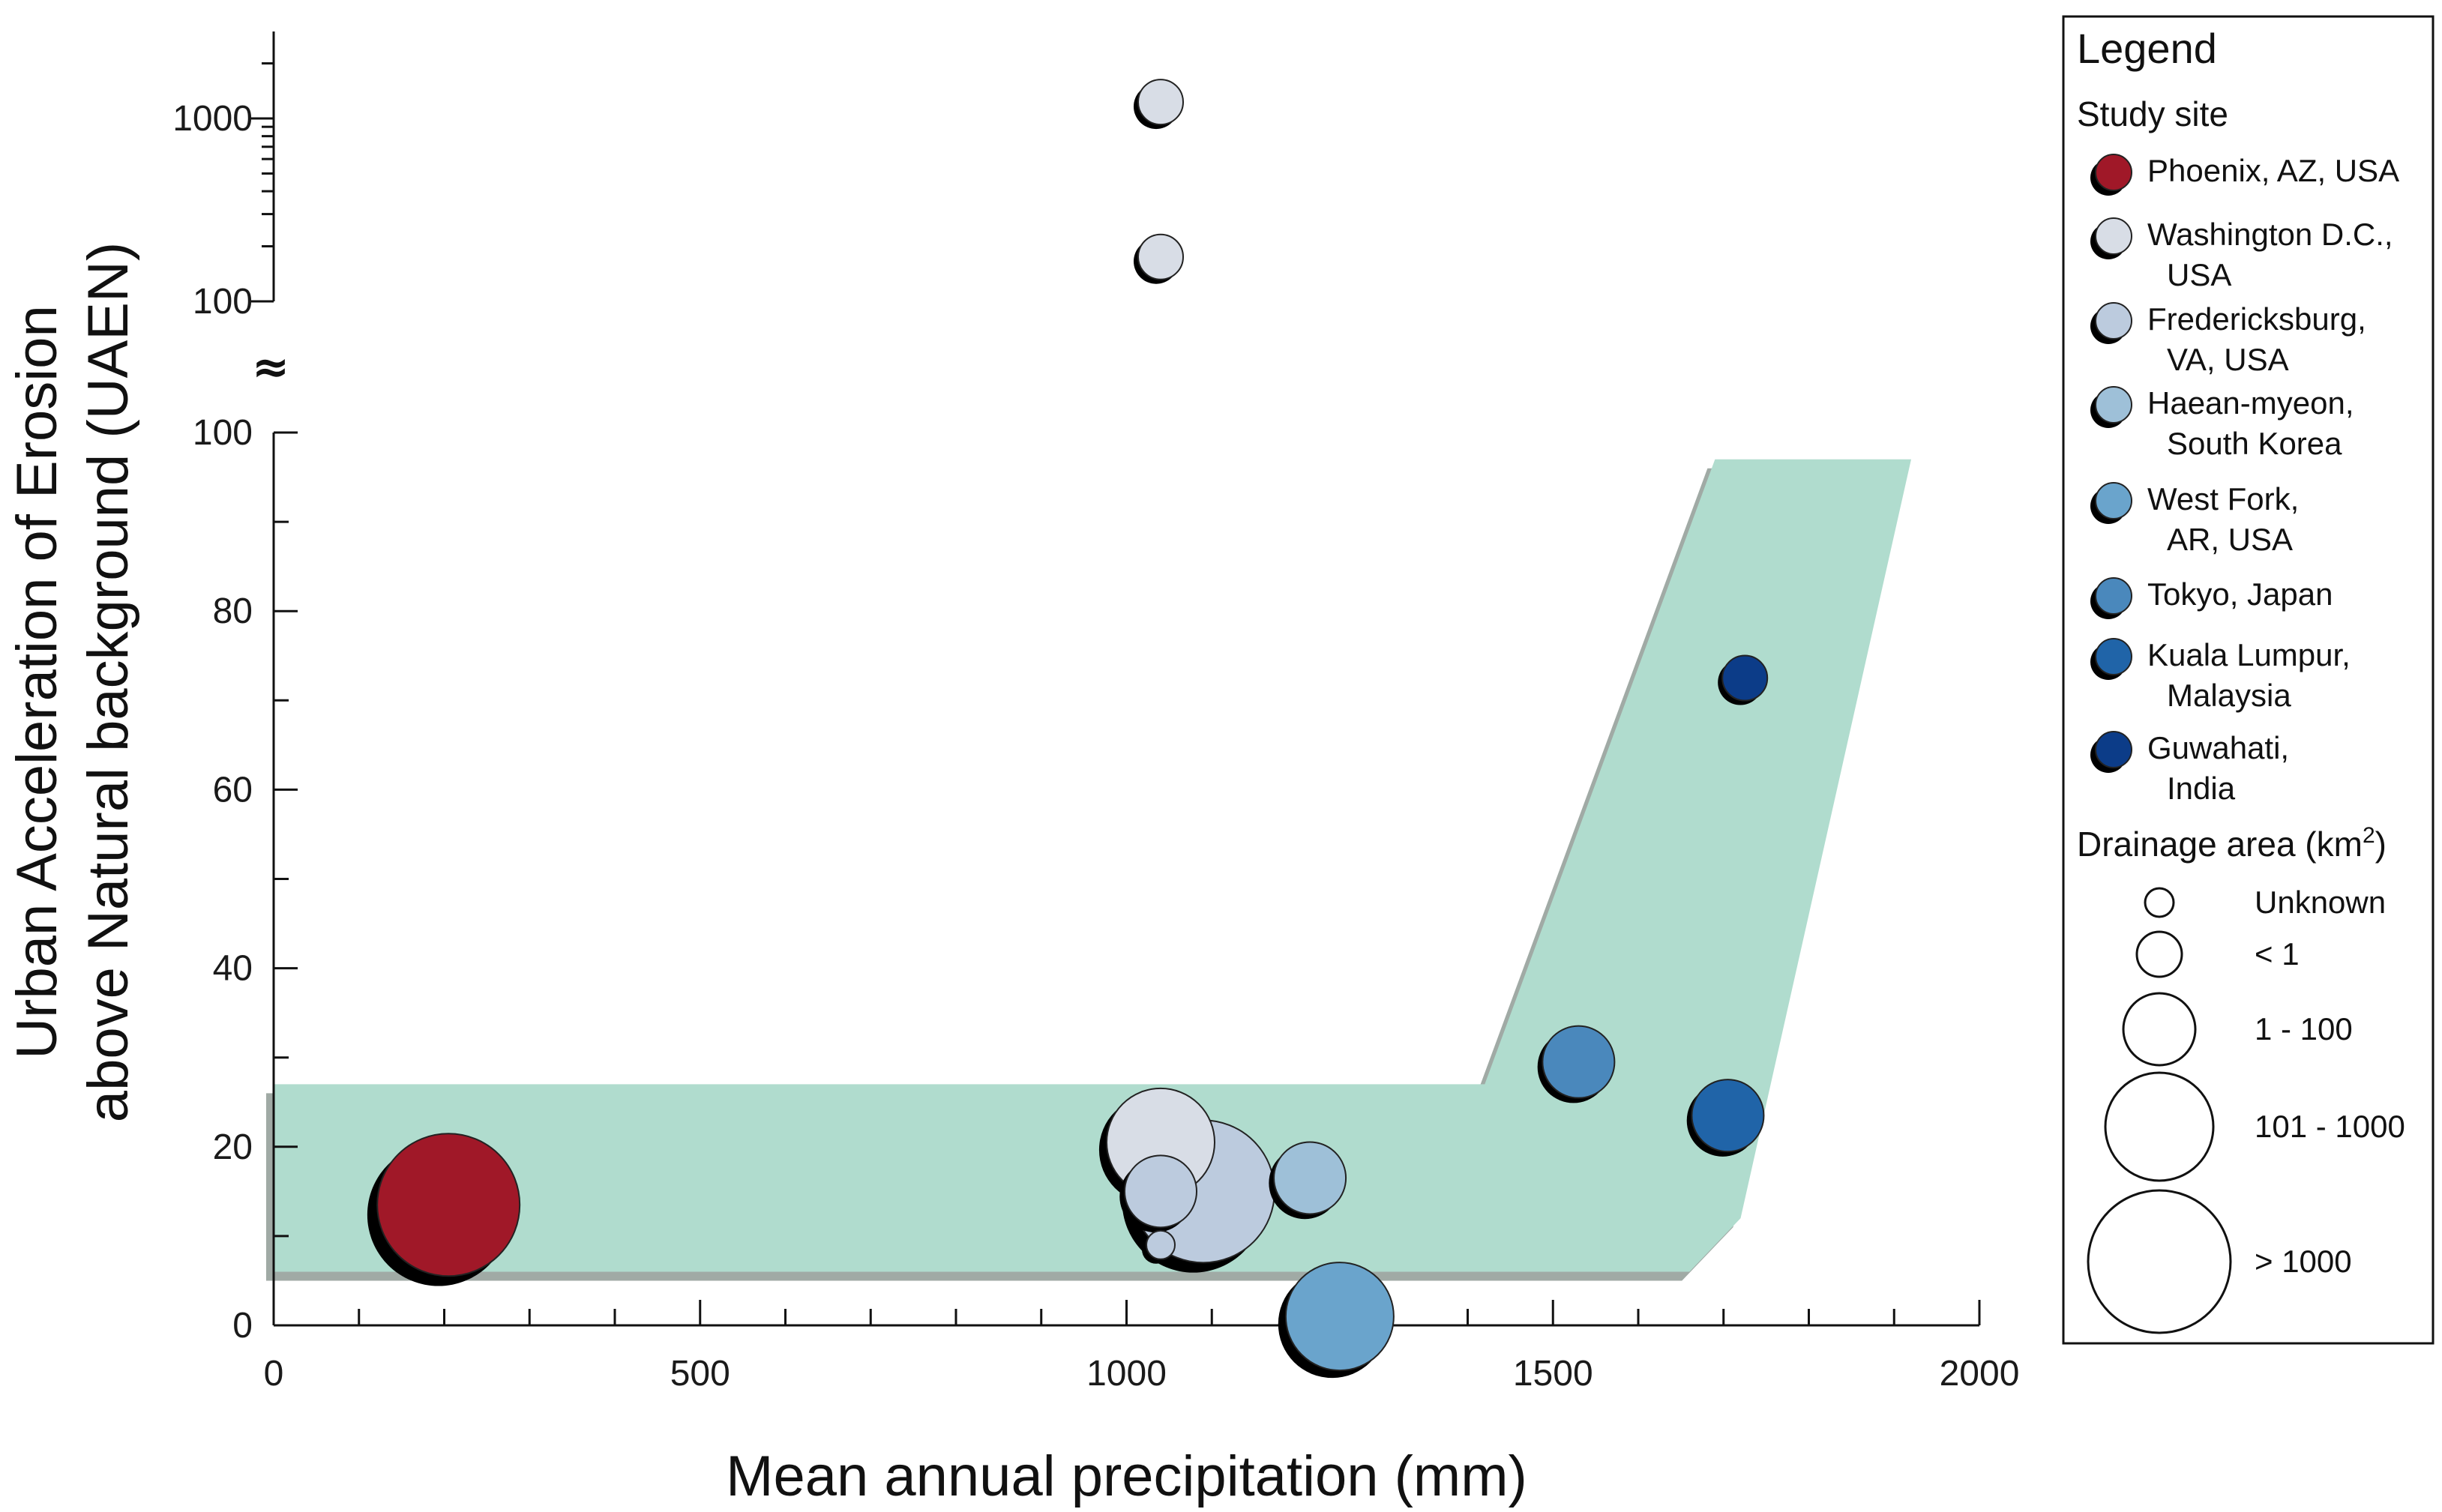  Describe the element at coordinates (2330, 1126) in the screenshot. I see `legend-size-label: 101 - 1000` at that location.